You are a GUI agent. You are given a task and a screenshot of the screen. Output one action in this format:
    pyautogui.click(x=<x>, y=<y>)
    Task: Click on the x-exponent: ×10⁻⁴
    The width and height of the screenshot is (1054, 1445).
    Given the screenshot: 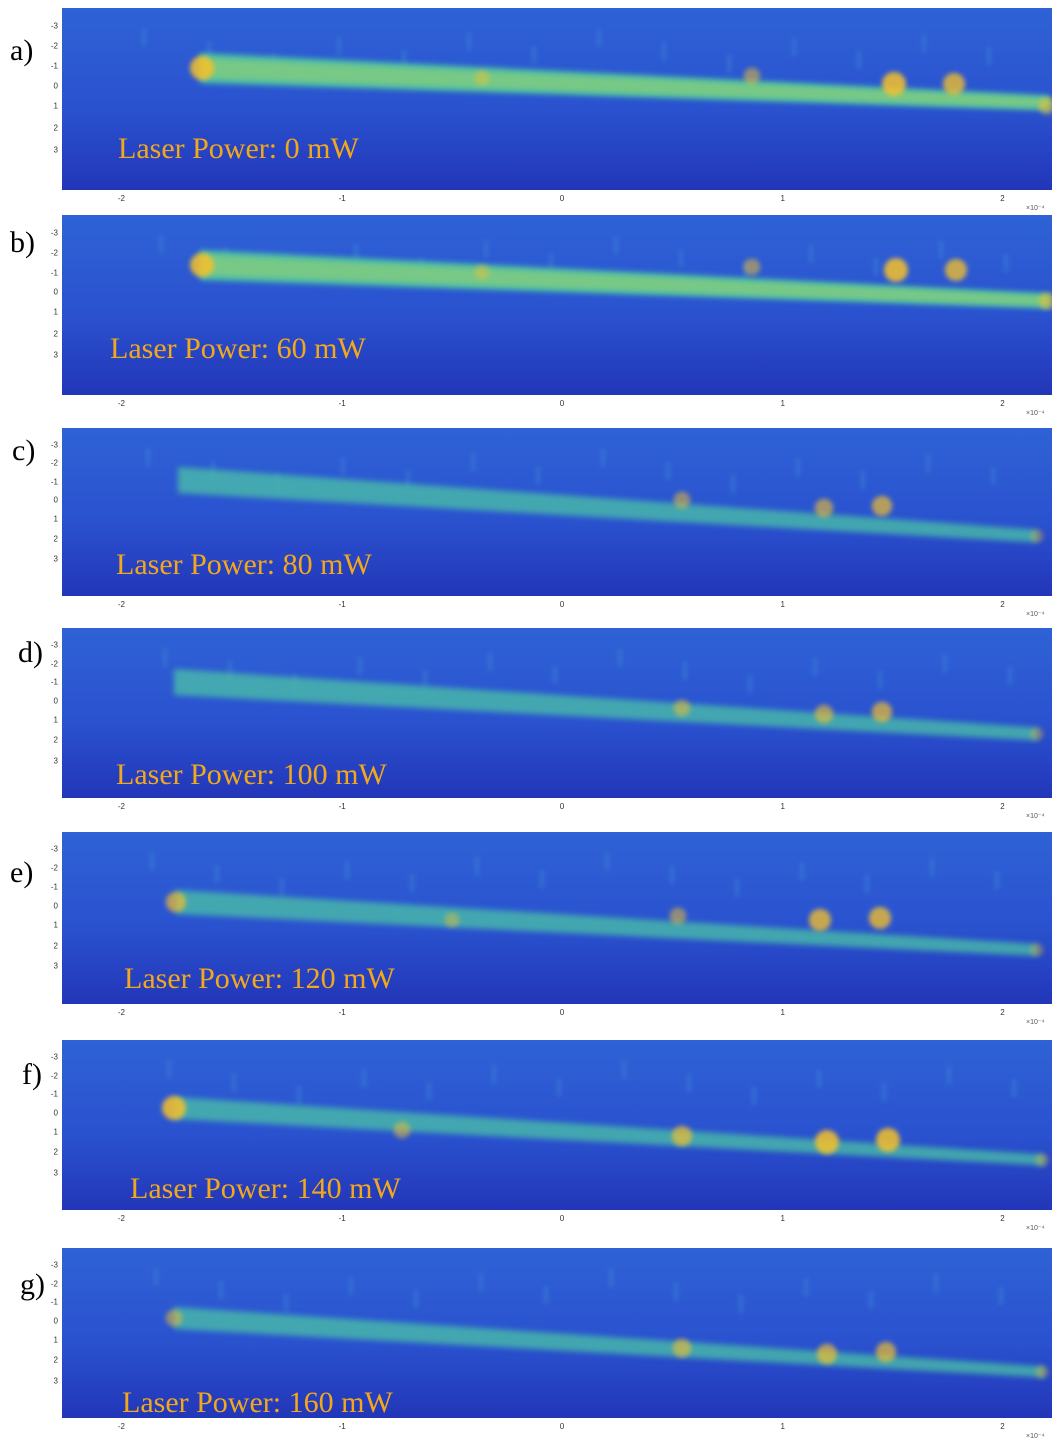 What is the action you would take?
    pyautogui.click(x=1035, y=208)
    